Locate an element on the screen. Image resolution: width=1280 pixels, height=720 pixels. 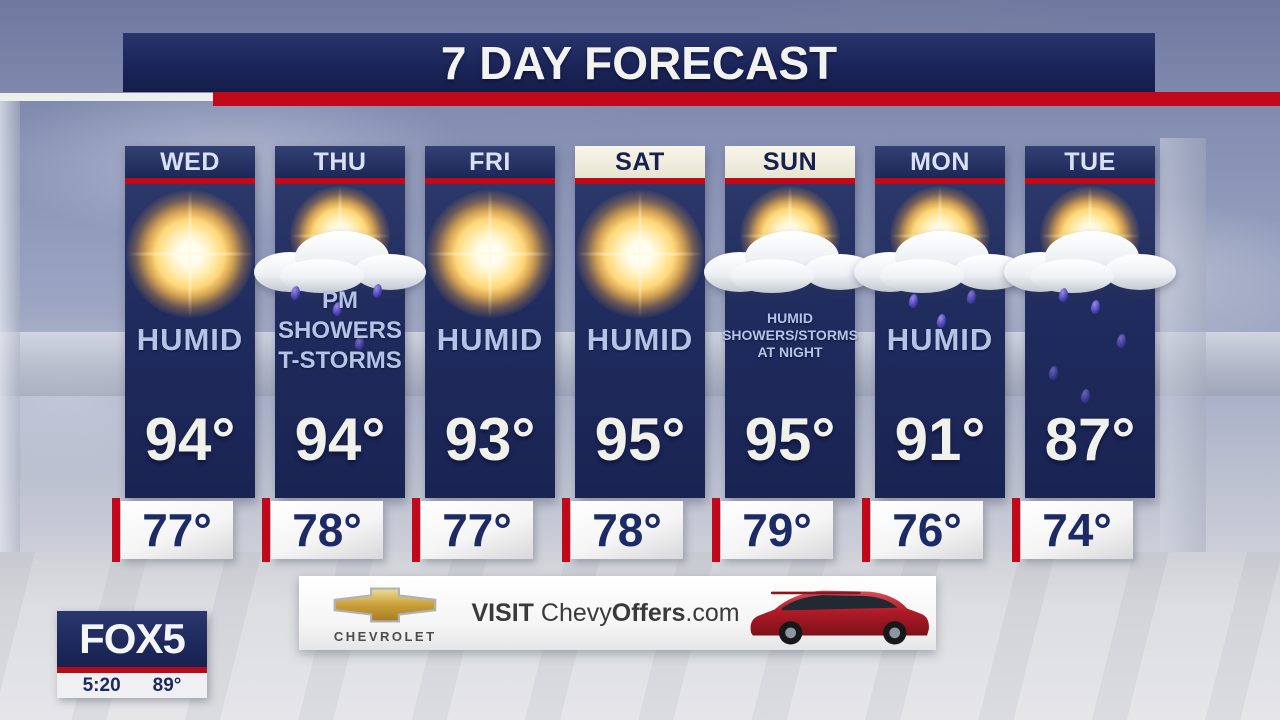
title-bar: 7 DAY FORECAST is located at coordinates (639, 62).